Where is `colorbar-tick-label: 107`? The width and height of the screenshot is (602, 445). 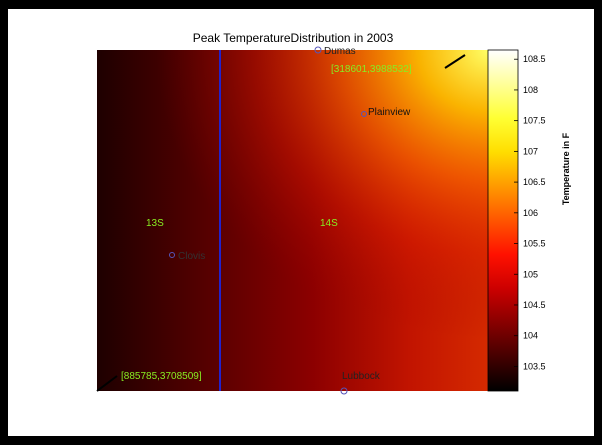
colorbar-tick-label: 107 is located at coordinates (530, 151).